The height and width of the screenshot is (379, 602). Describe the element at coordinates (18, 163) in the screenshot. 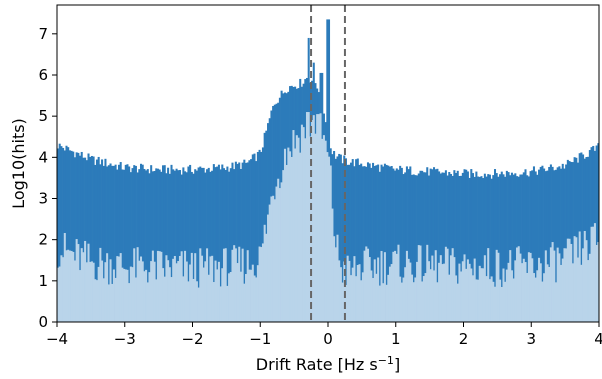

I see `y-axis-label: Log10(hits)` at that location.